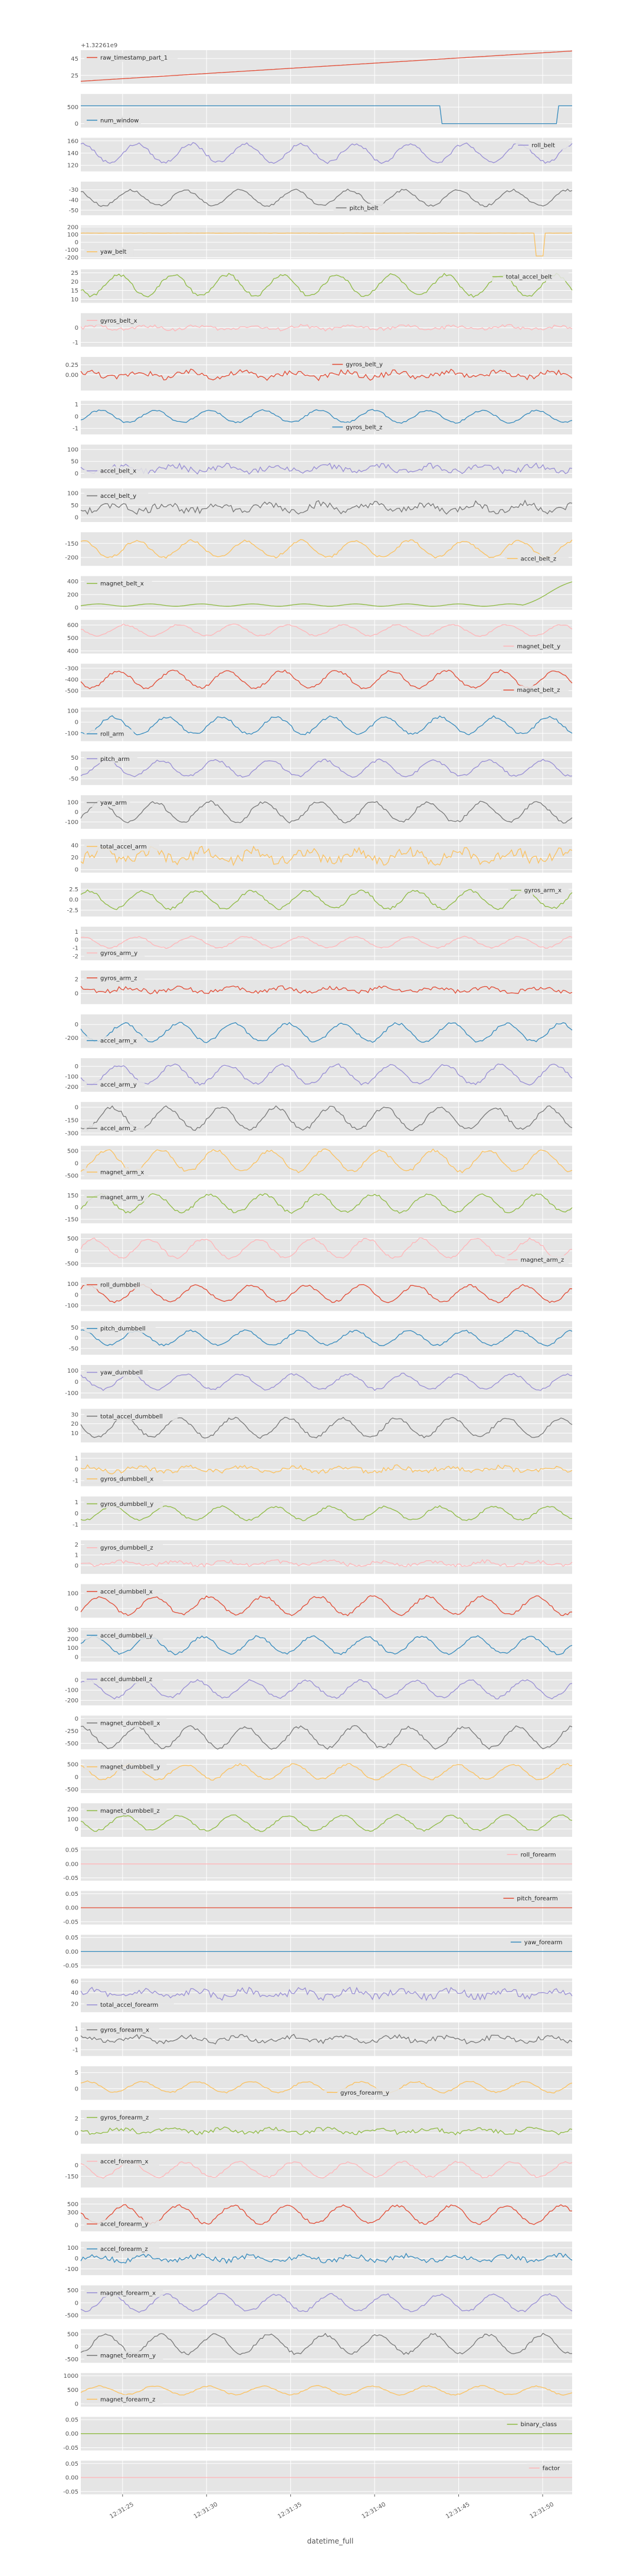 Image resolution: width=637 pixels, height=2576 pixels. I want to click on x-axis-label: datetime_full, so click(330, 2541).